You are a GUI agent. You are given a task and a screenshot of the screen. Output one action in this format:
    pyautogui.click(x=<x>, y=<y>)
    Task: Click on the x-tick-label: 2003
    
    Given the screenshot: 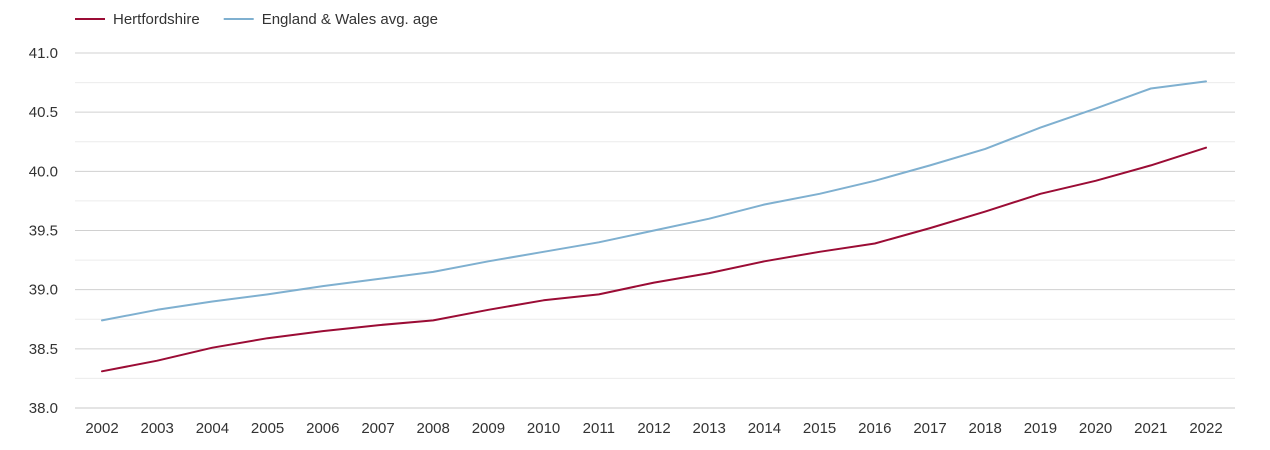 What is the action you would take?
    pyautogui.click(x=157, y=428)
    